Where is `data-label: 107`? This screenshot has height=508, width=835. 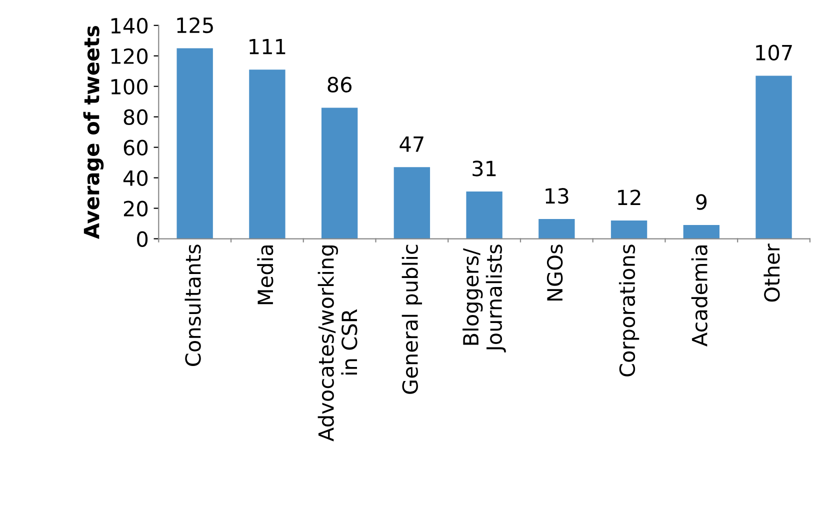 data-label: 107 is located at coordinates (774, 52).